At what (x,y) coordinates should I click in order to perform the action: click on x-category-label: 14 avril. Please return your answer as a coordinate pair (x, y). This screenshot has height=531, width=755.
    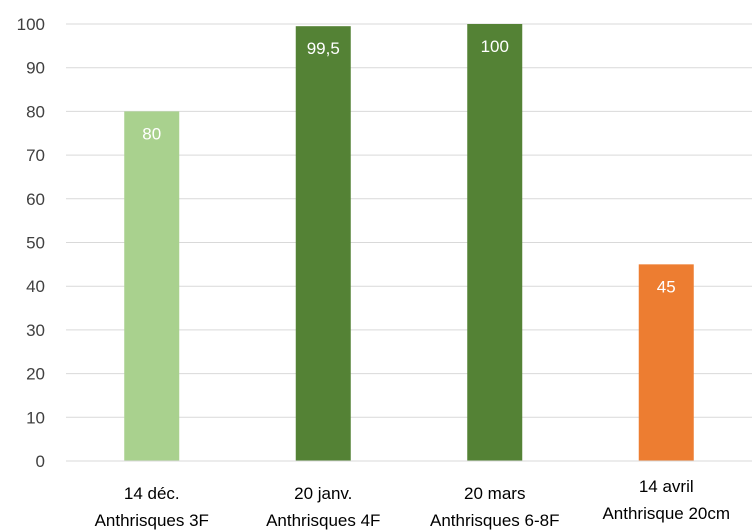
    Looking at the image, I should click on (666, 486).